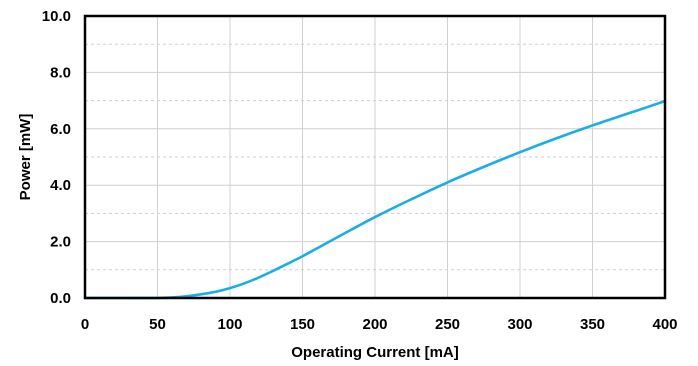  What do you see at coordinates (56, 157) in the screenshot?
I see `y-tick-labels: 0.0 2.0 4.0 6.0 8.0 10.0` at bounding box center [56, 157].